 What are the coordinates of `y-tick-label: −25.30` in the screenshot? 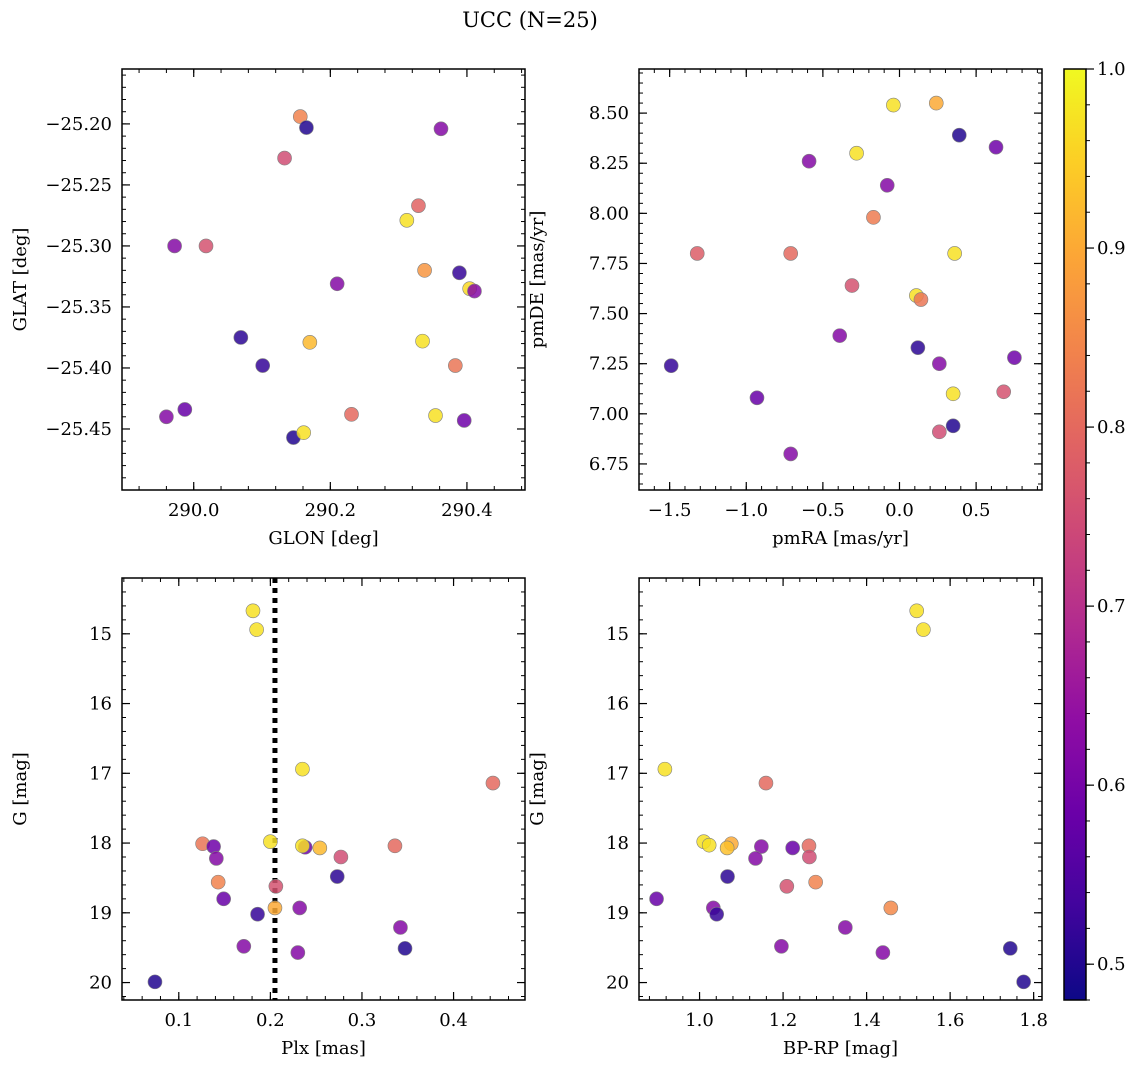 It's located at (78, 246).